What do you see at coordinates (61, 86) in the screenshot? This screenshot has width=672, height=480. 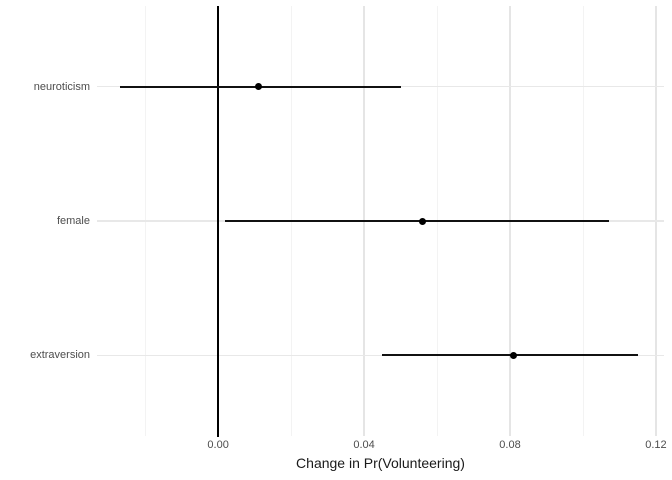 I see `y-axis-label-neuroticism: neuroticism` at bounding box center [61, 86].